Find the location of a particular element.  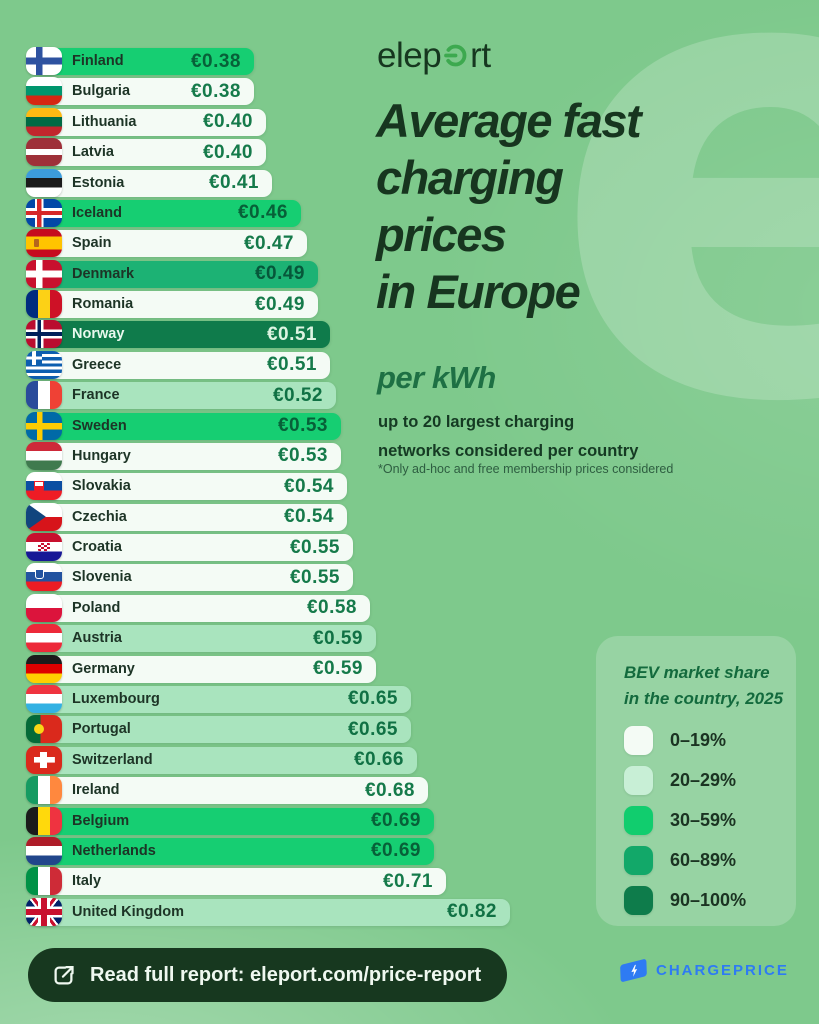

country-label: Luxembourg is located at coordinates (116, 698).